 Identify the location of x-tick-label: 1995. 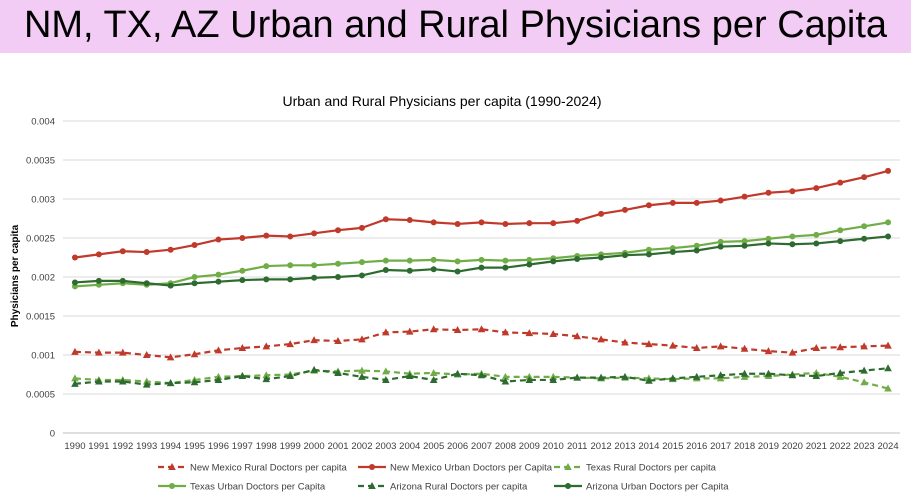
(194, 446).